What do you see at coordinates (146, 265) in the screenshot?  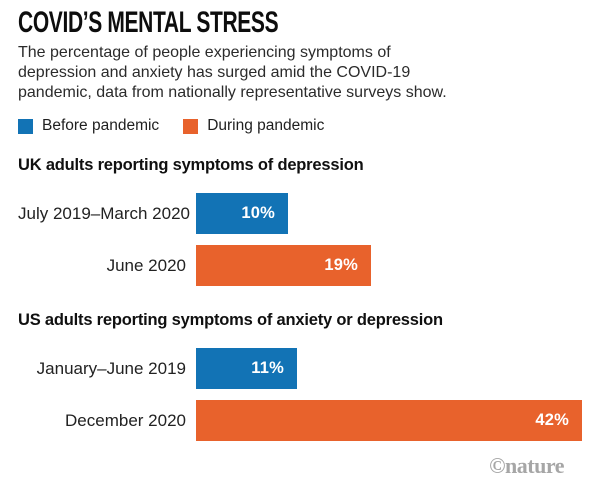 I see `category-label: June 2020` at bounding box center [146, 265].